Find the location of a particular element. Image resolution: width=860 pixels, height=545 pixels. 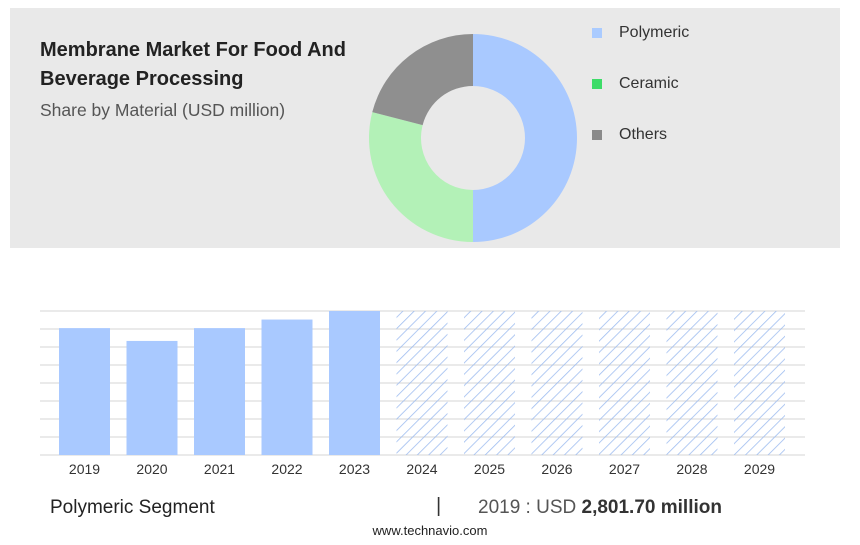

legend: Polymeric Ceramic Others is located at coordinates (640, 96).